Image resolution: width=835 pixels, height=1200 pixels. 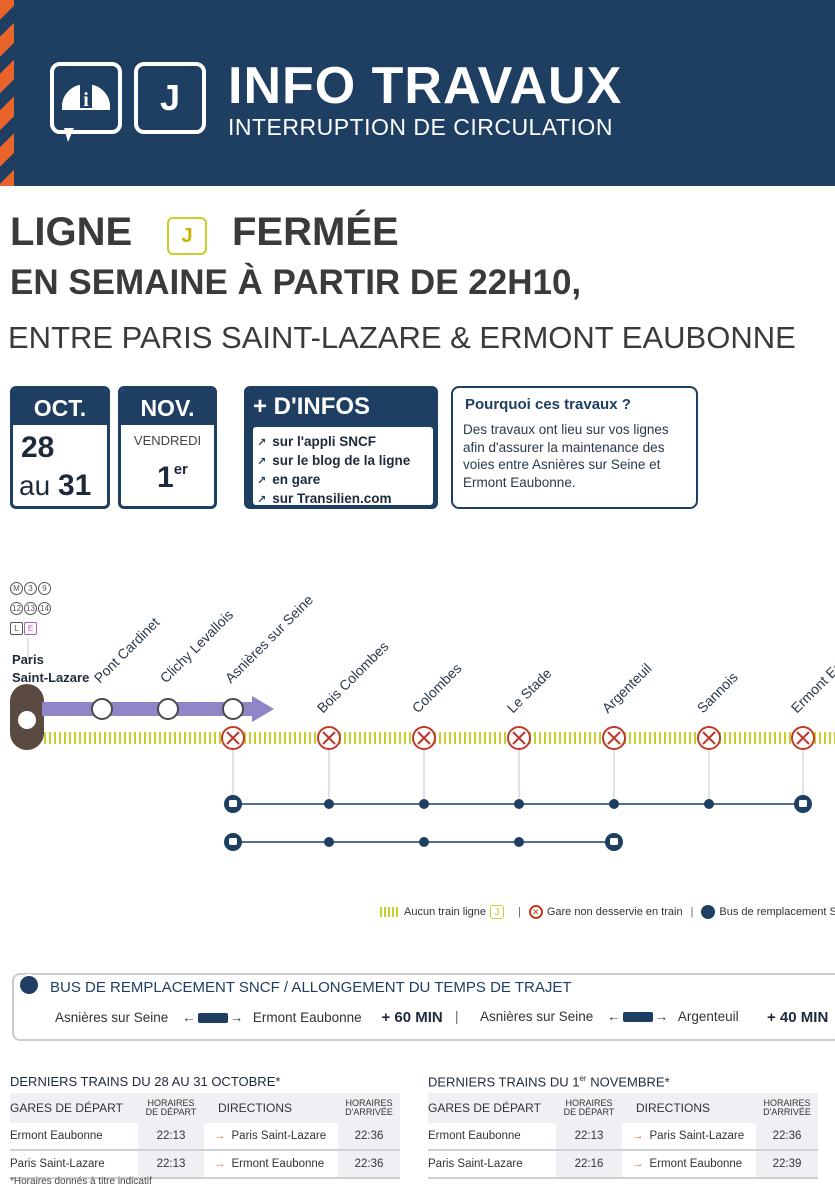 What do you see at coordinates (535, 912) in the screenshot?
I see `closed-station-icon: ✕` at bounding box center [535, 912].